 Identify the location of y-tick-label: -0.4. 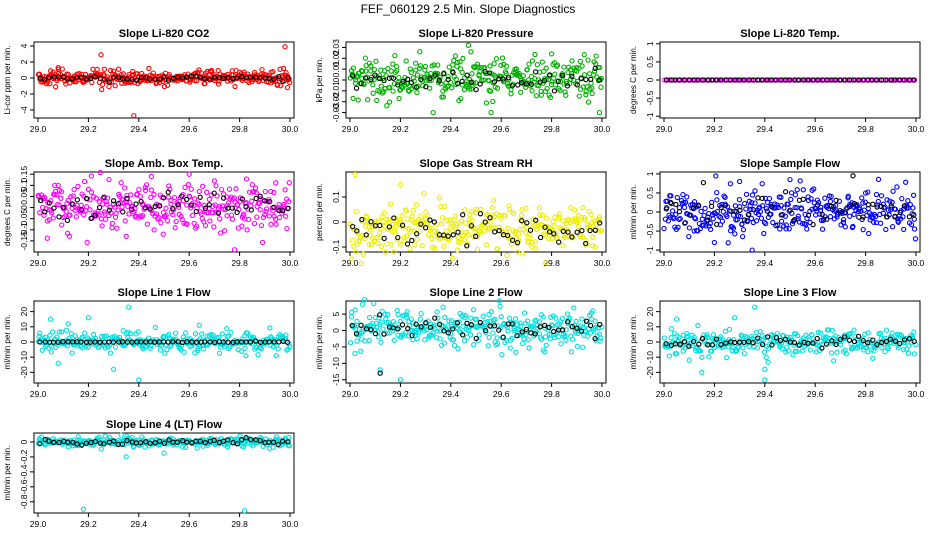
(24, 471).